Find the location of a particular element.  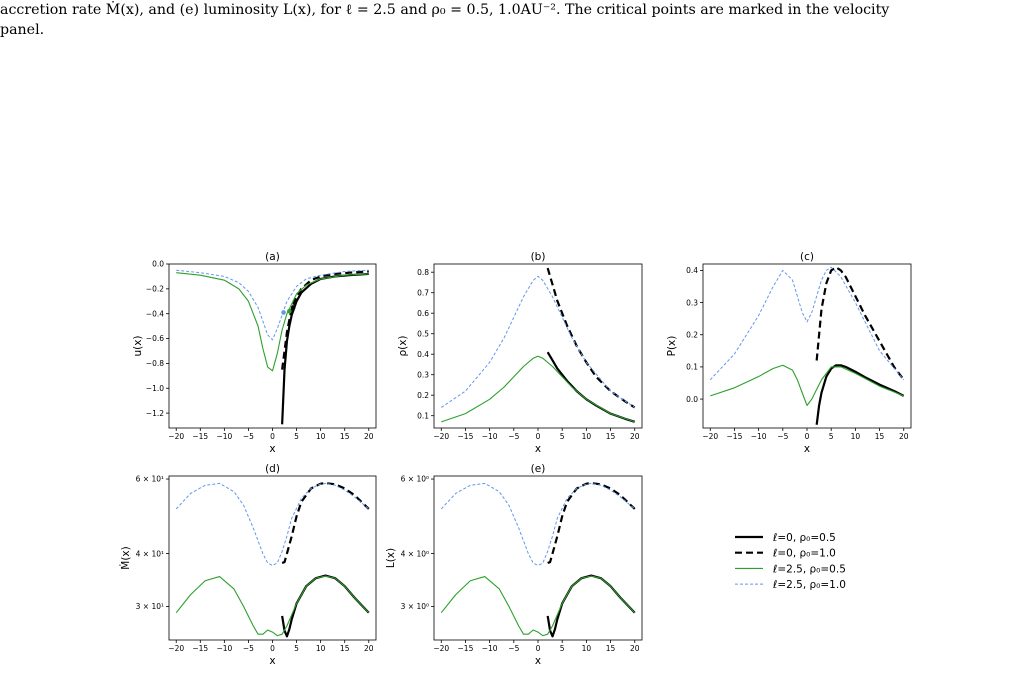

axes-frame-d is located at coordinates (272, 558).